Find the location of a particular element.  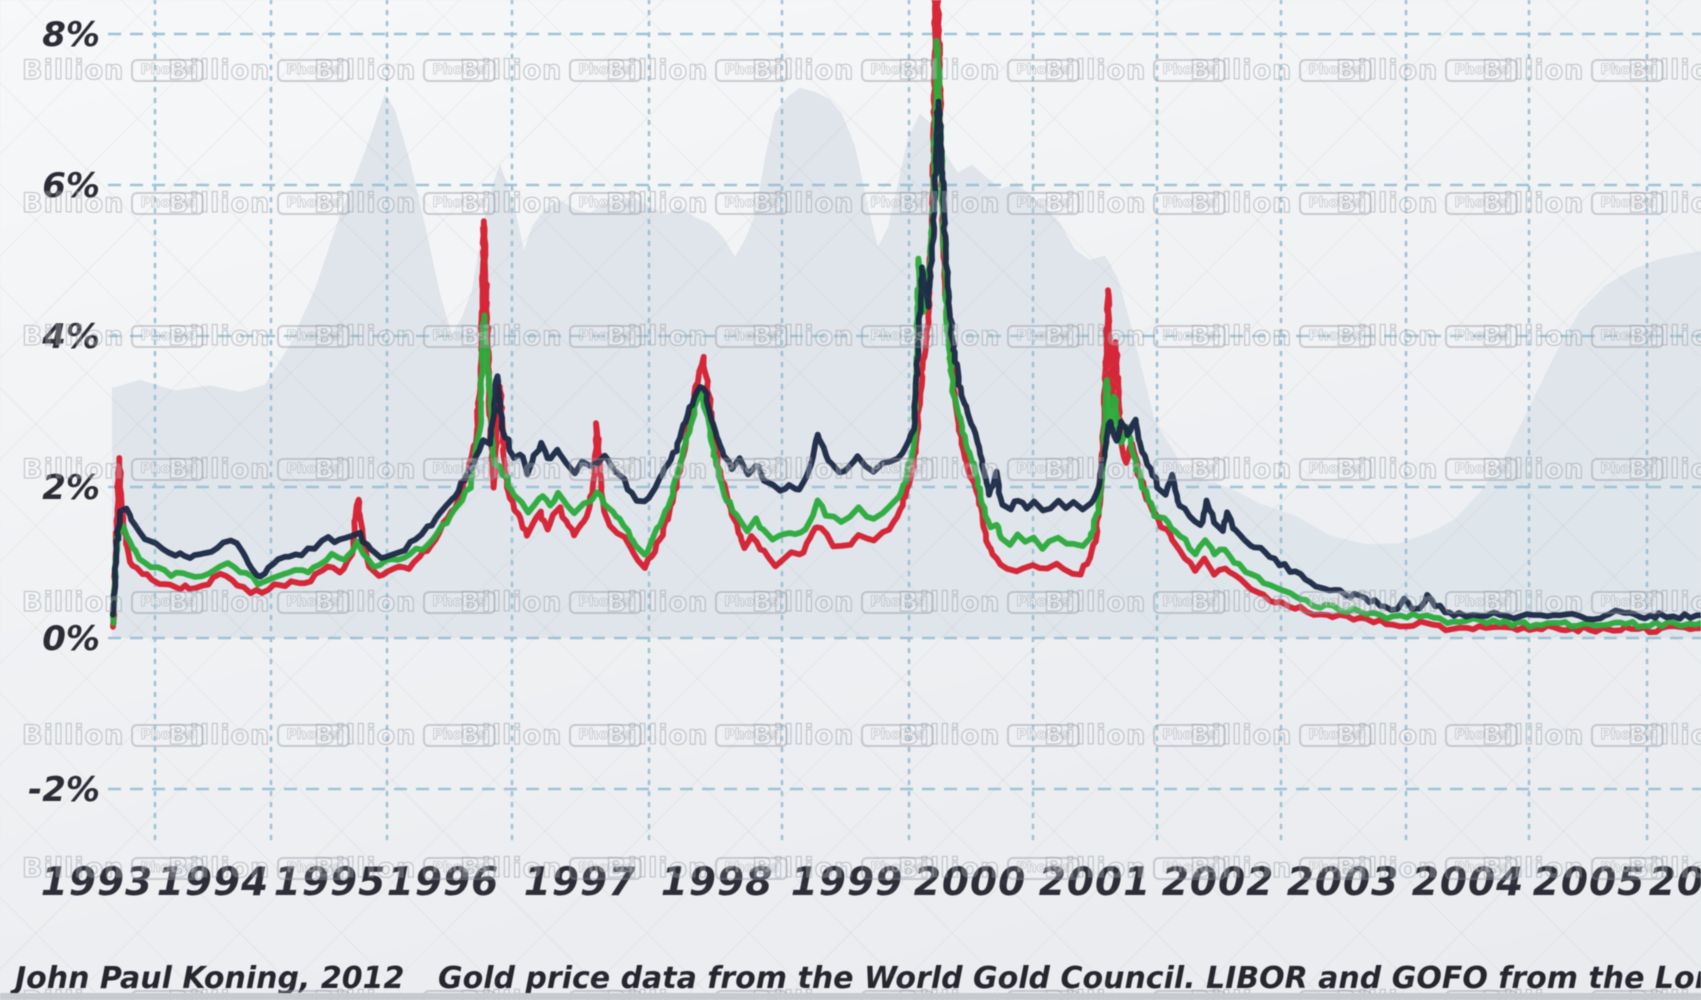

y-tick-label: 8% is located at coordinates (71, 35).